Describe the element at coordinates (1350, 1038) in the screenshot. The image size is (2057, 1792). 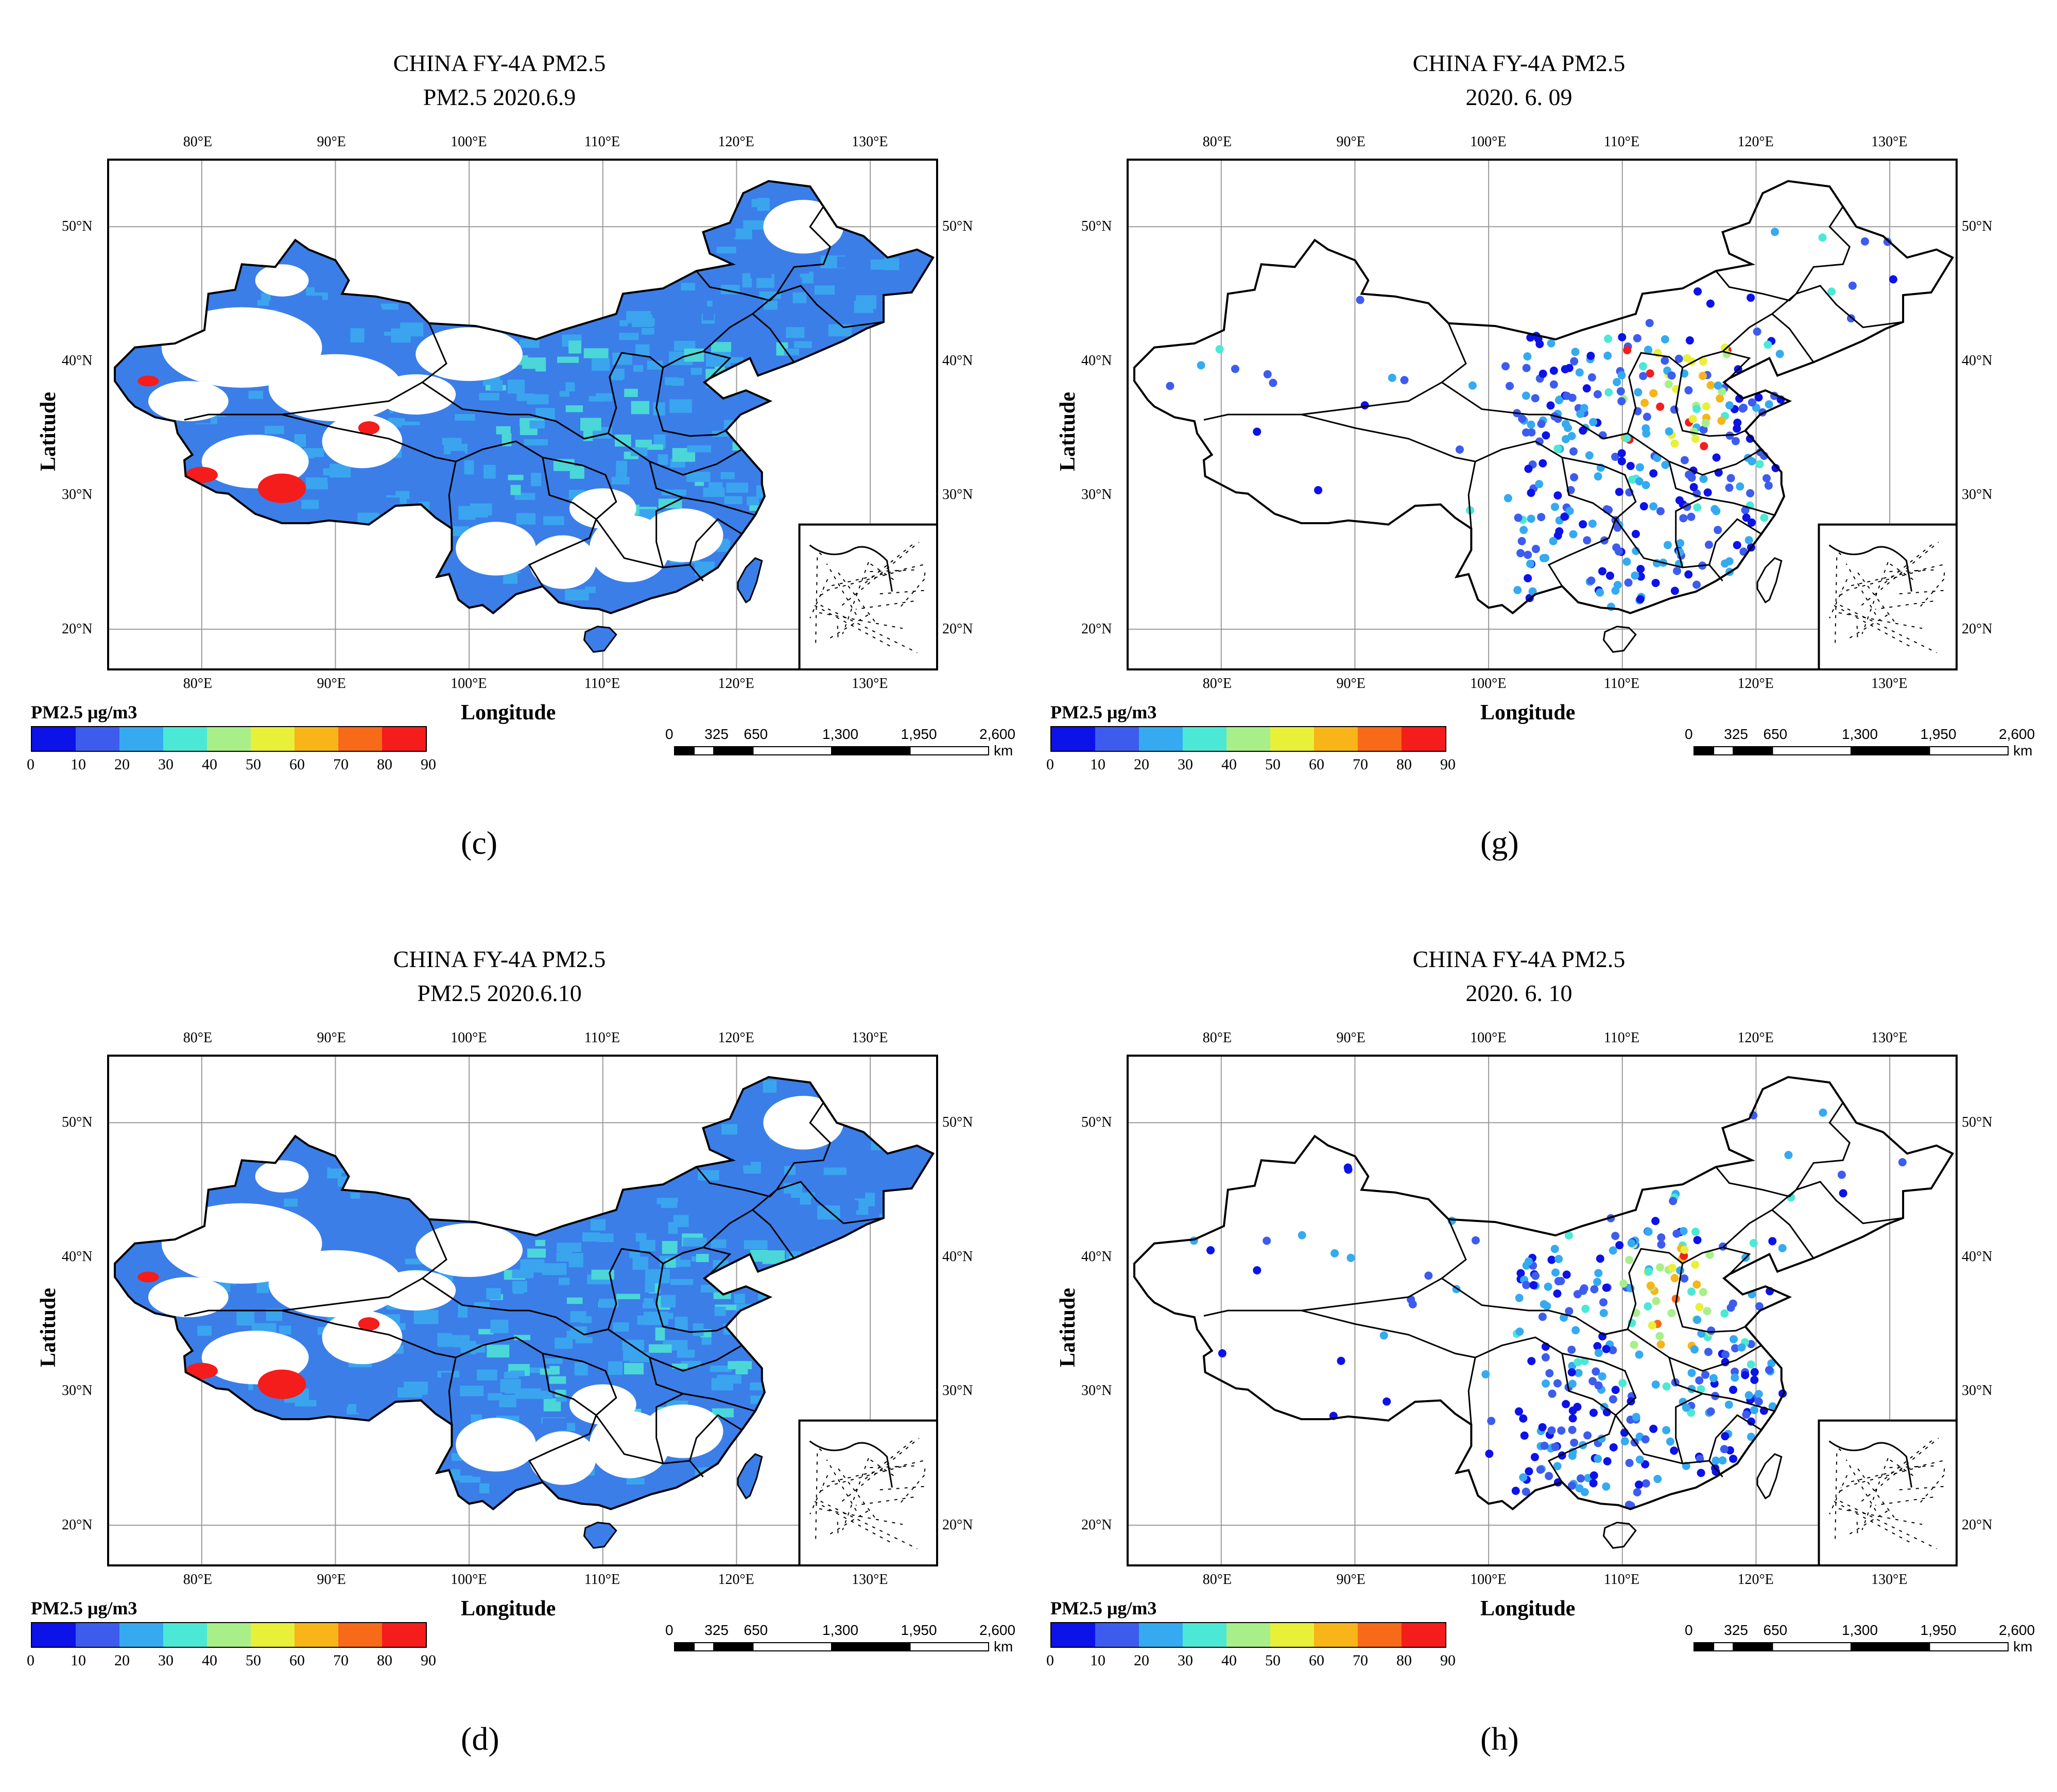
I see `lon-tick-top: 90°E` at that location.